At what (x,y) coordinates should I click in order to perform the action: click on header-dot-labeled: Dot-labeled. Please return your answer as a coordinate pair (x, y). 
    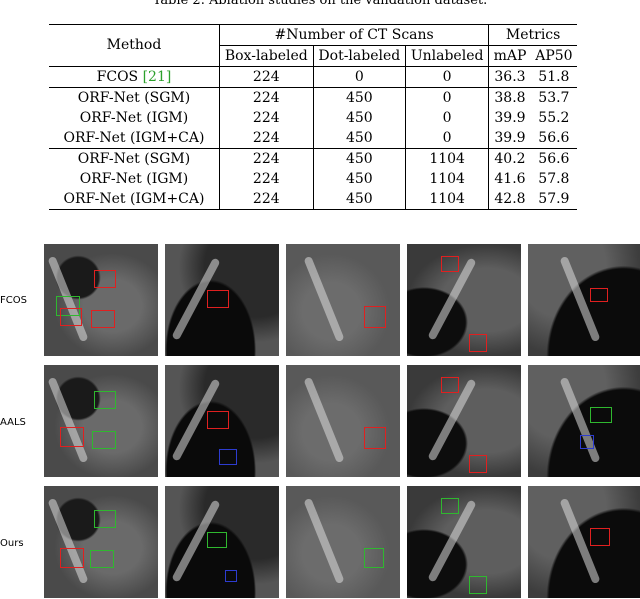
    Looking at the image, I should click on (360, 56).